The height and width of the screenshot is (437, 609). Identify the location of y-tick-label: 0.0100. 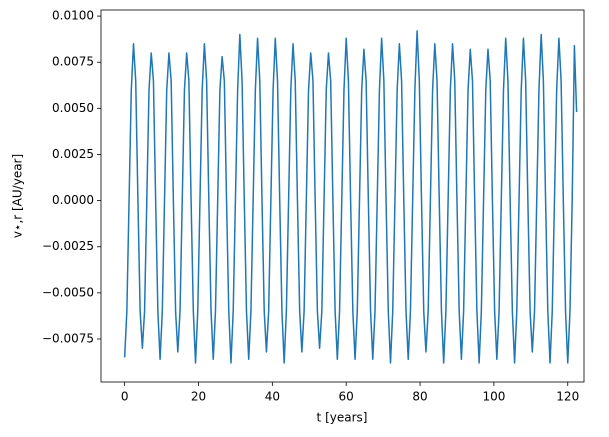
(73, 16).